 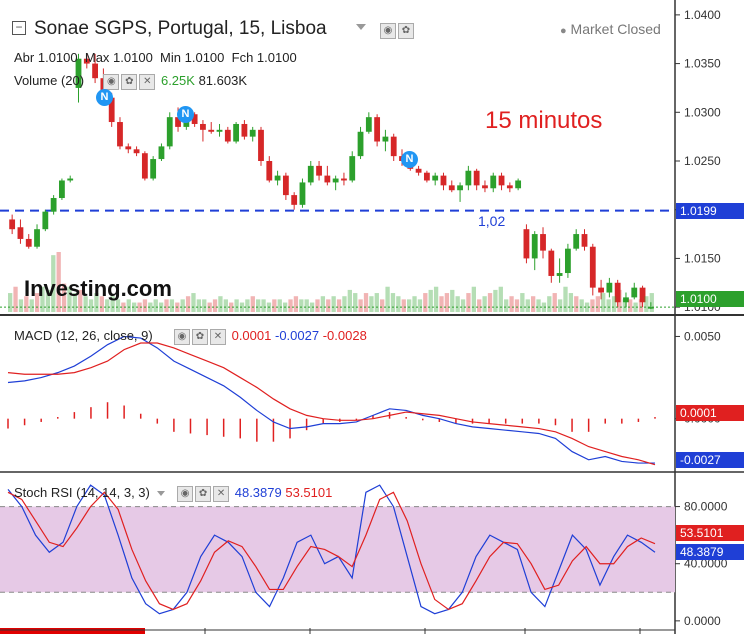 I want to click on stoch-tick-label: 40.0000, so click(x=706, y=564).